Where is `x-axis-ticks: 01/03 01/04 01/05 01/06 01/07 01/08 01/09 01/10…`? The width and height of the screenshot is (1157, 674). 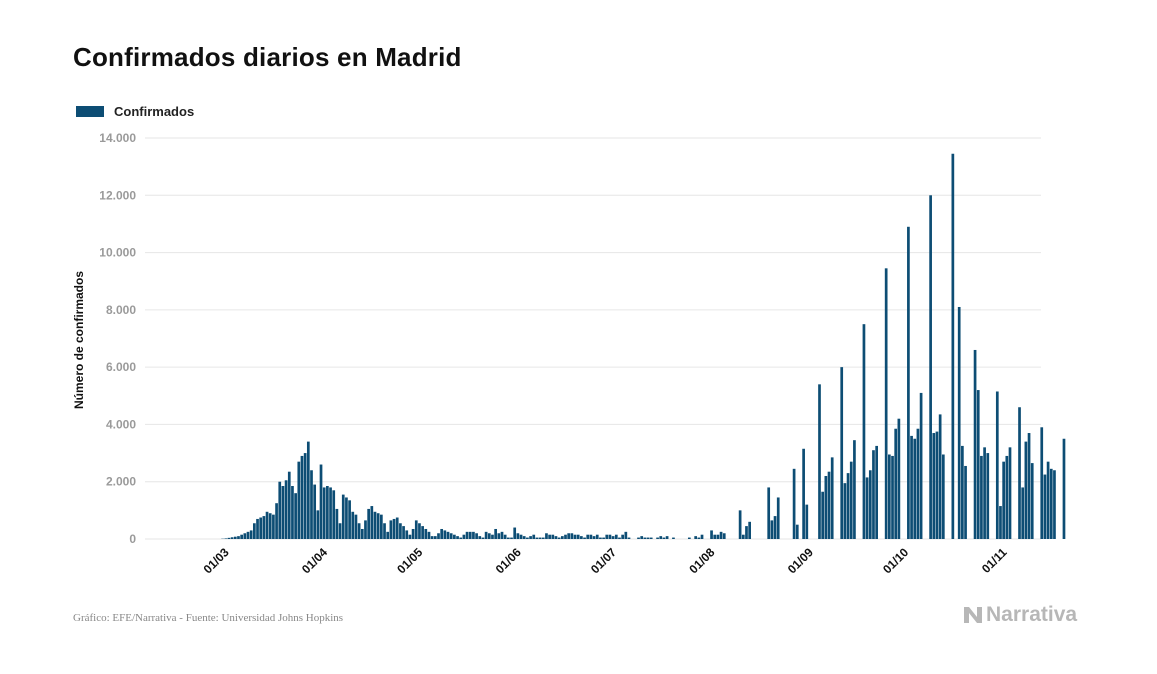
x-axis-ticks: 01/03 01/04 01/05 01/06 01/07 01/08 01/09 01/10… is located at coordinates (605, 560).